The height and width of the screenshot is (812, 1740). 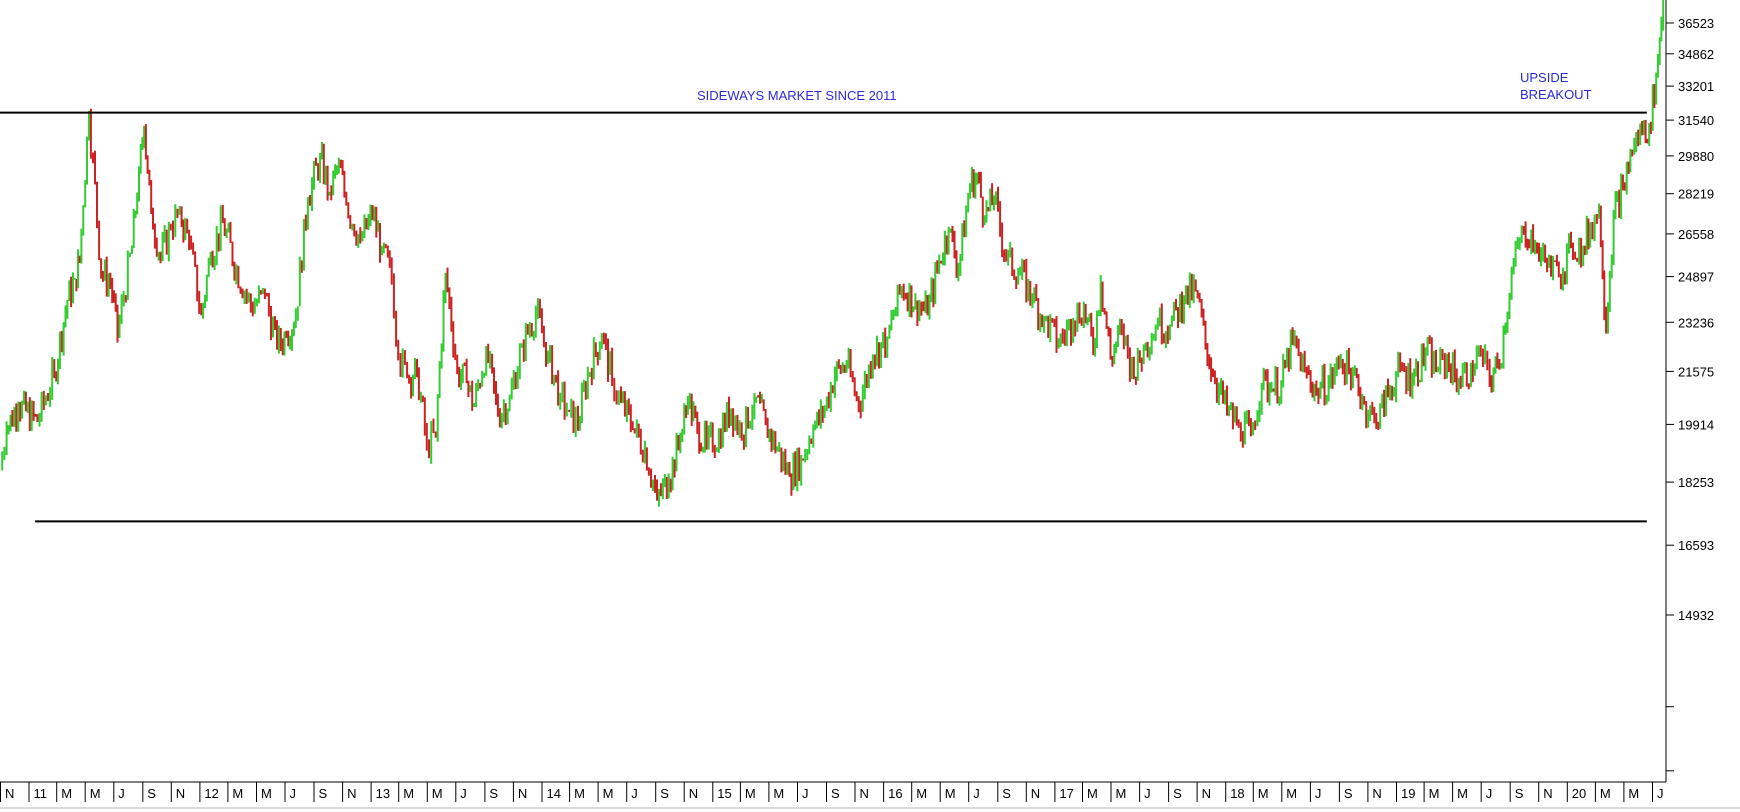 I want to click on sideways-annotation: SIDEWAYS MARKET SINCE 2011, so click(x=797, y=95).